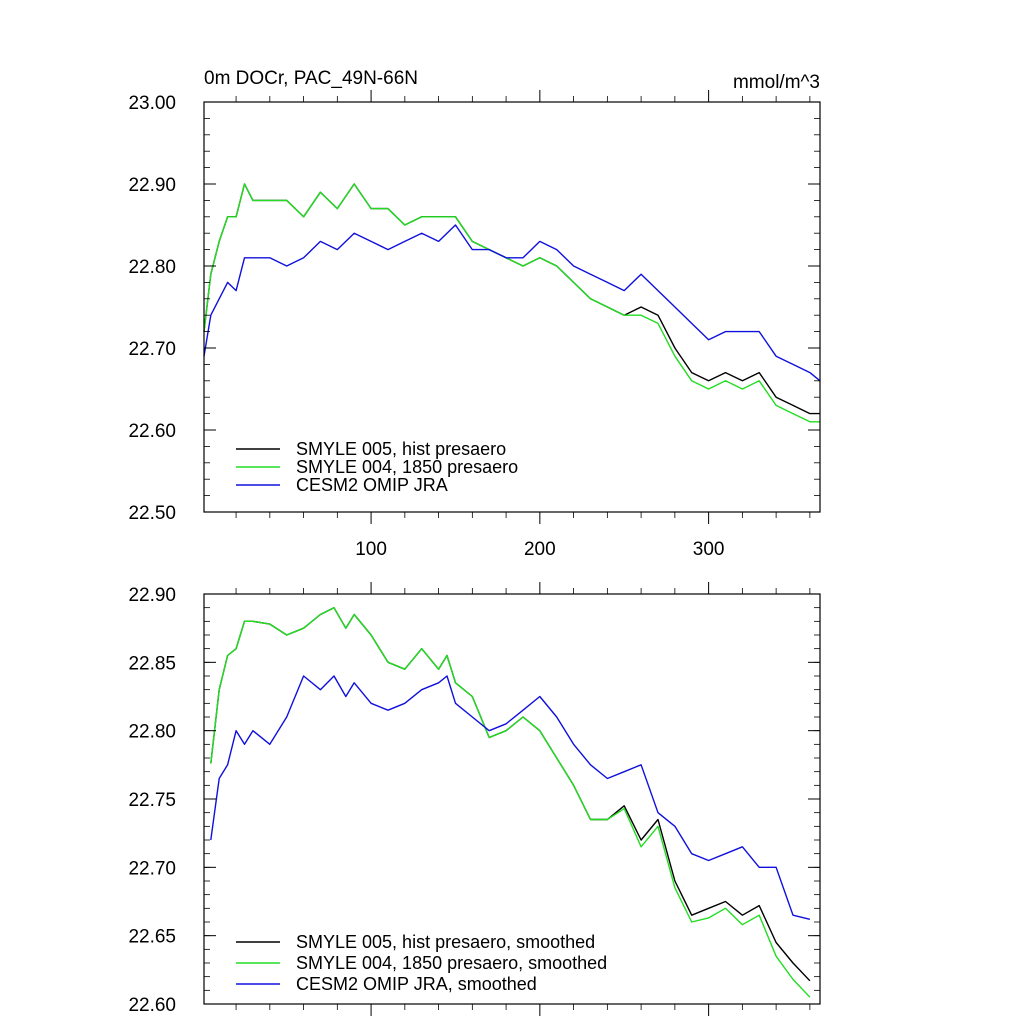 The height and width of the screenshot is (1024, 1024). Describe the element at coordinates (152, 937) in the screenshot. I see `y-tick-label: 22.65` at that location.